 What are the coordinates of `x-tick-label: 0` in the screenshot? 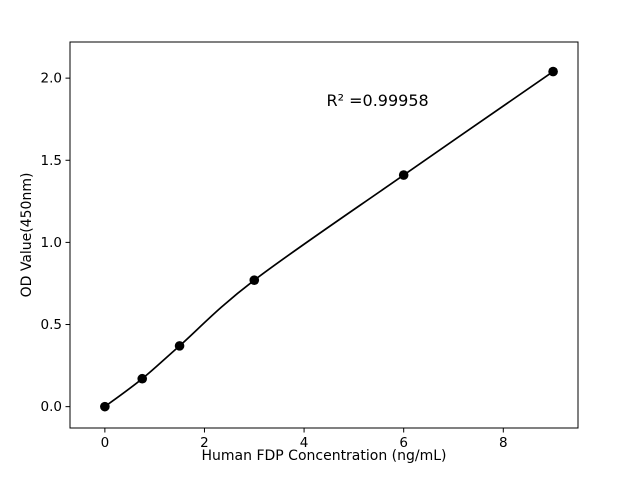 It's located at (105, 443).